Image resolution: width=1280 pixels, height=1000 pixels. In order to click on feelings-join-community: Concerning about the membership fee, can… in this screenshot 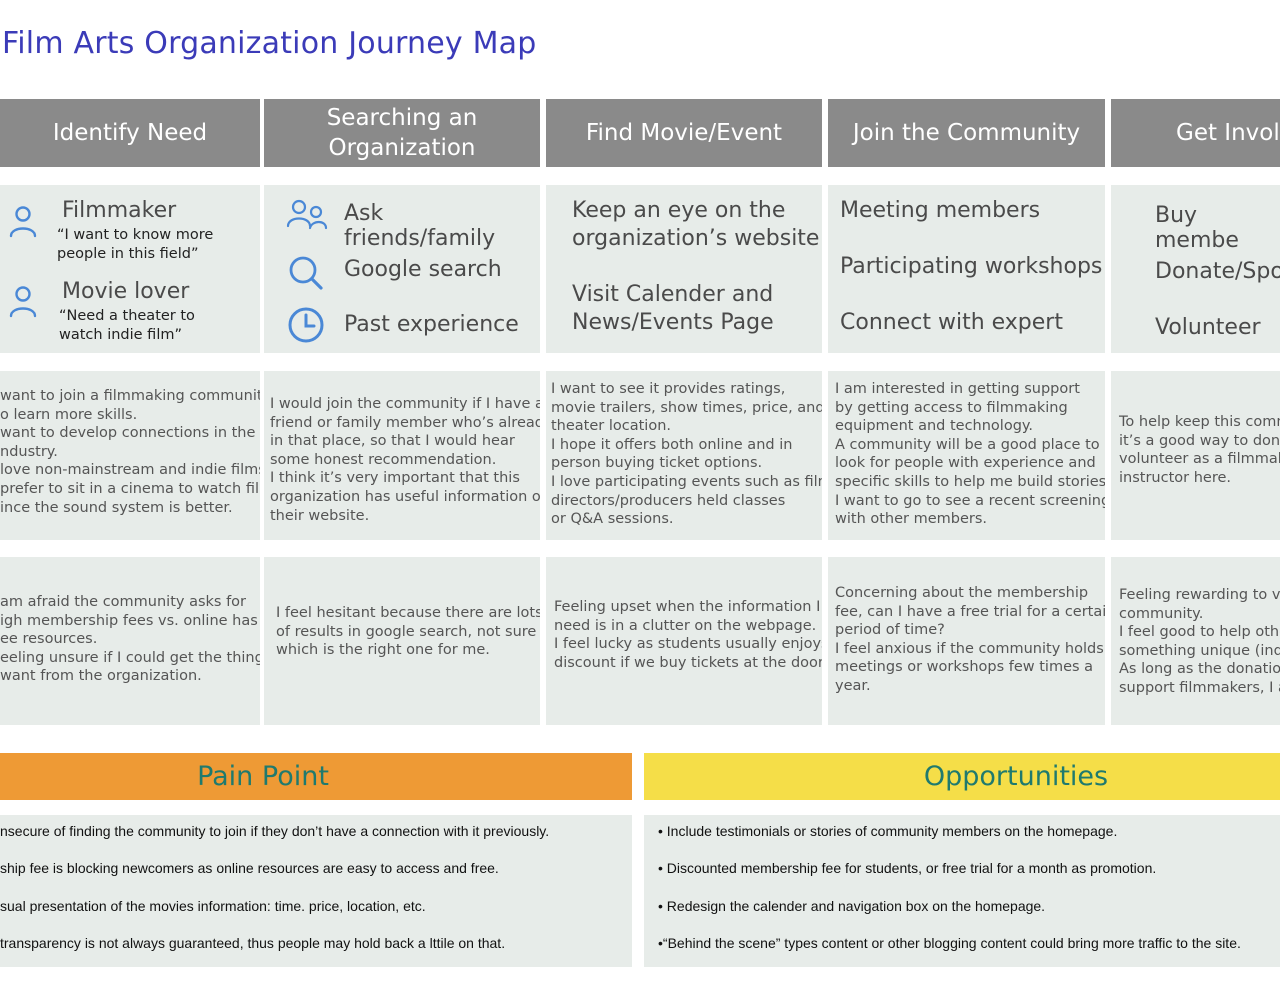, I will do `click(966, 641)`.